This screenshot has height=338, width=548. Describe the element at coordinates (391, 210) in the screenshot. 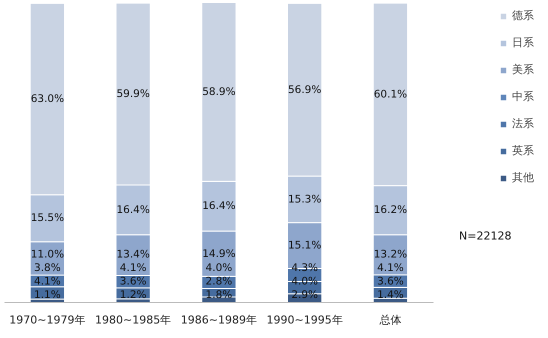

I see `data-label: 16.2%` at that location.